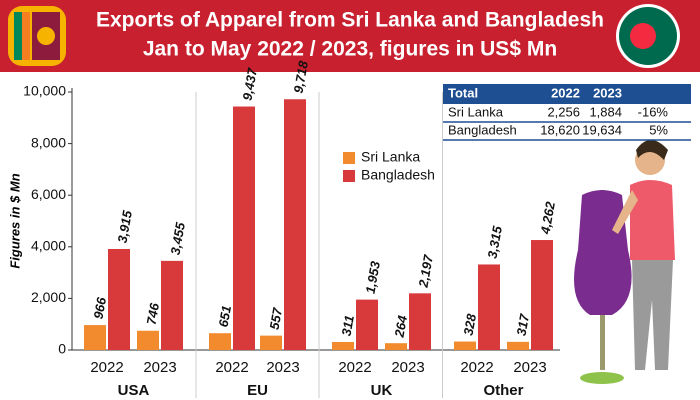 This screenshot has width=700, height=400. Describe the element at coordinates (400, 327) in the screenshot. I see `value-label: 264` at that location.